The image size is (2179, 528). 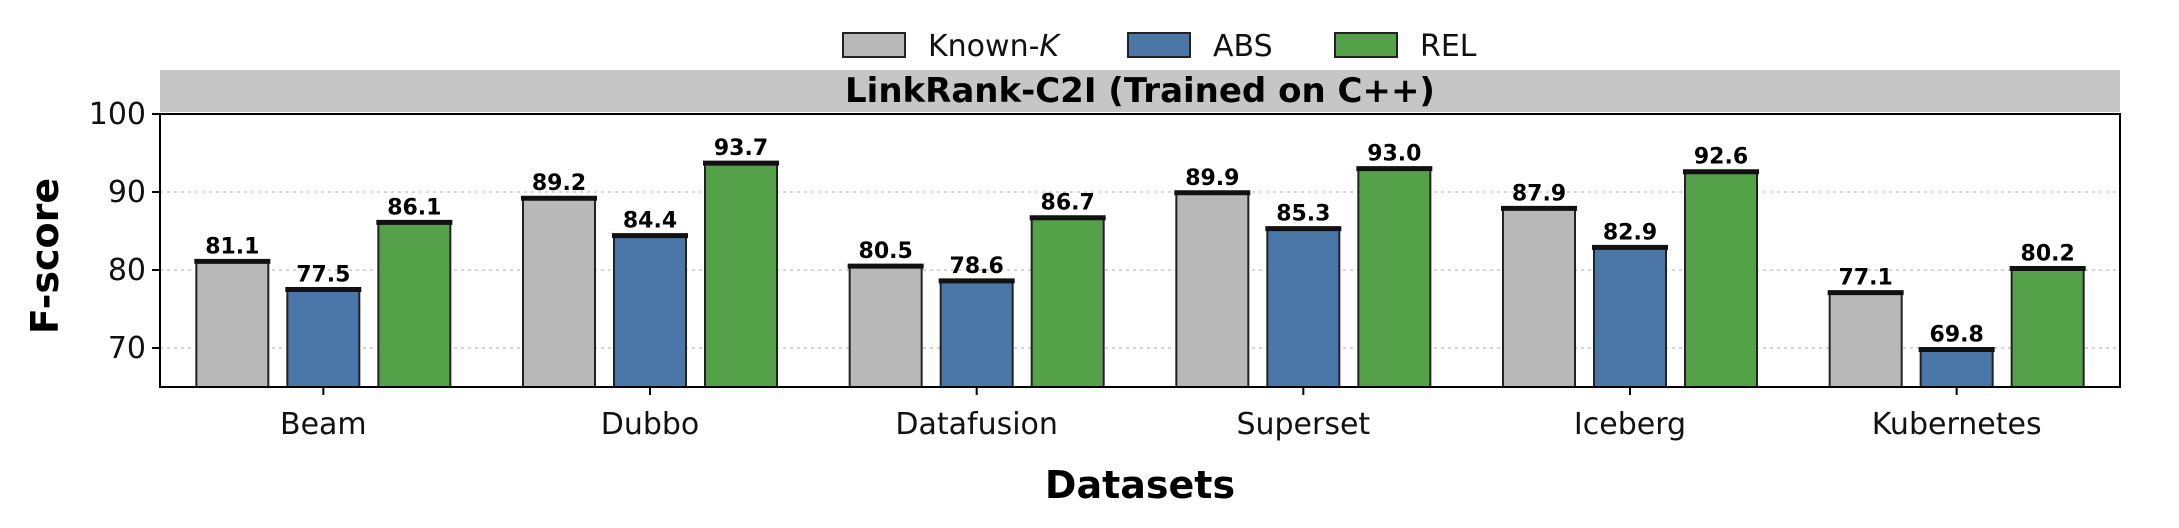 What do you see at coordinates (1140, 485) in the screenshot?
I see `x-axis-title: Datasets` at bounding box center [1140, 485].